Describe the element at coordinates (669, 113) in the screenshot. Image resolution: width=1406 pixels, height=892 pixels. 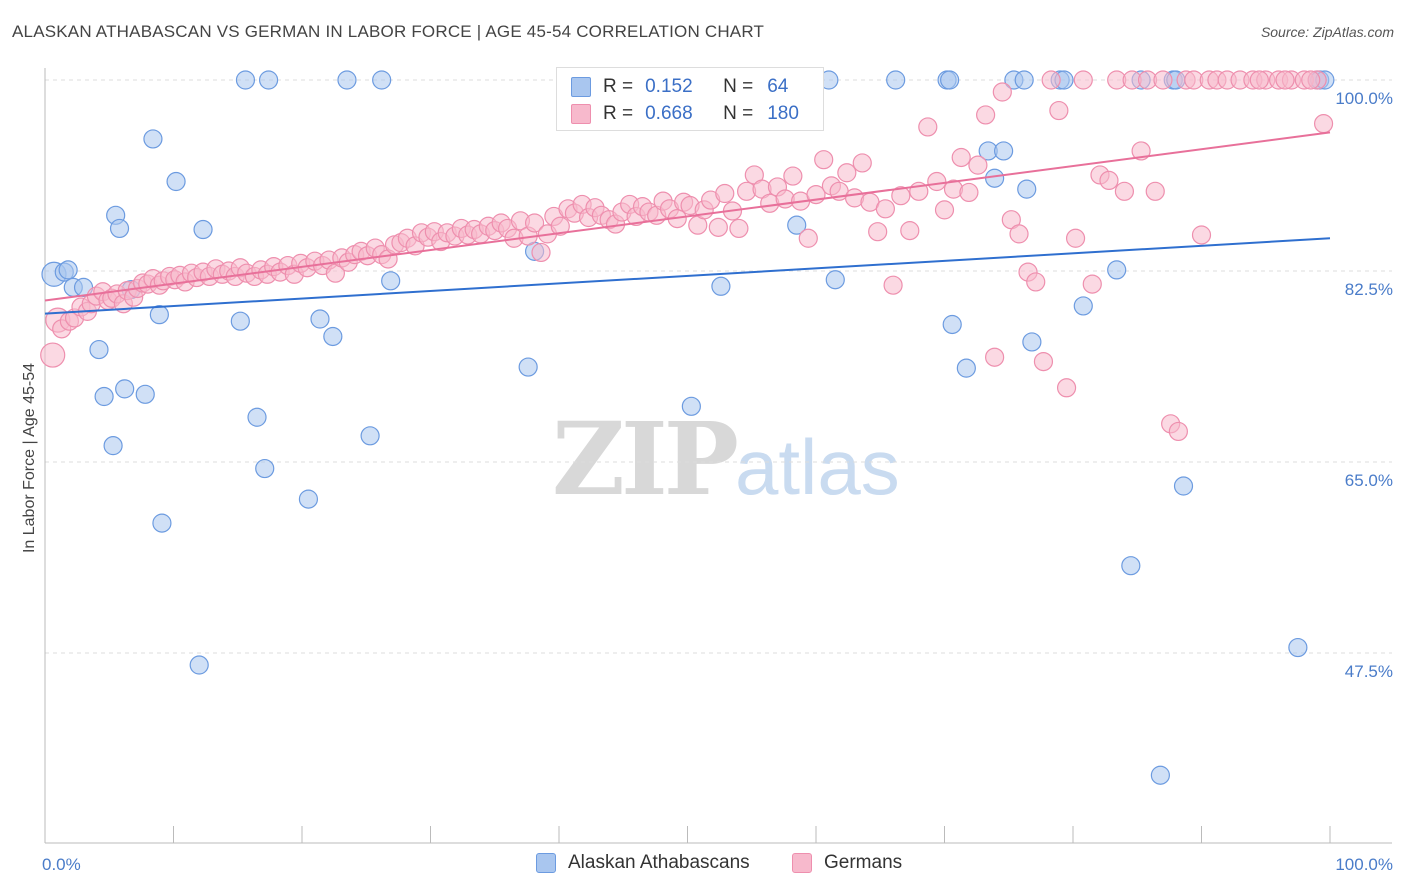
I see `legend-r-value: 0.668` at that location.